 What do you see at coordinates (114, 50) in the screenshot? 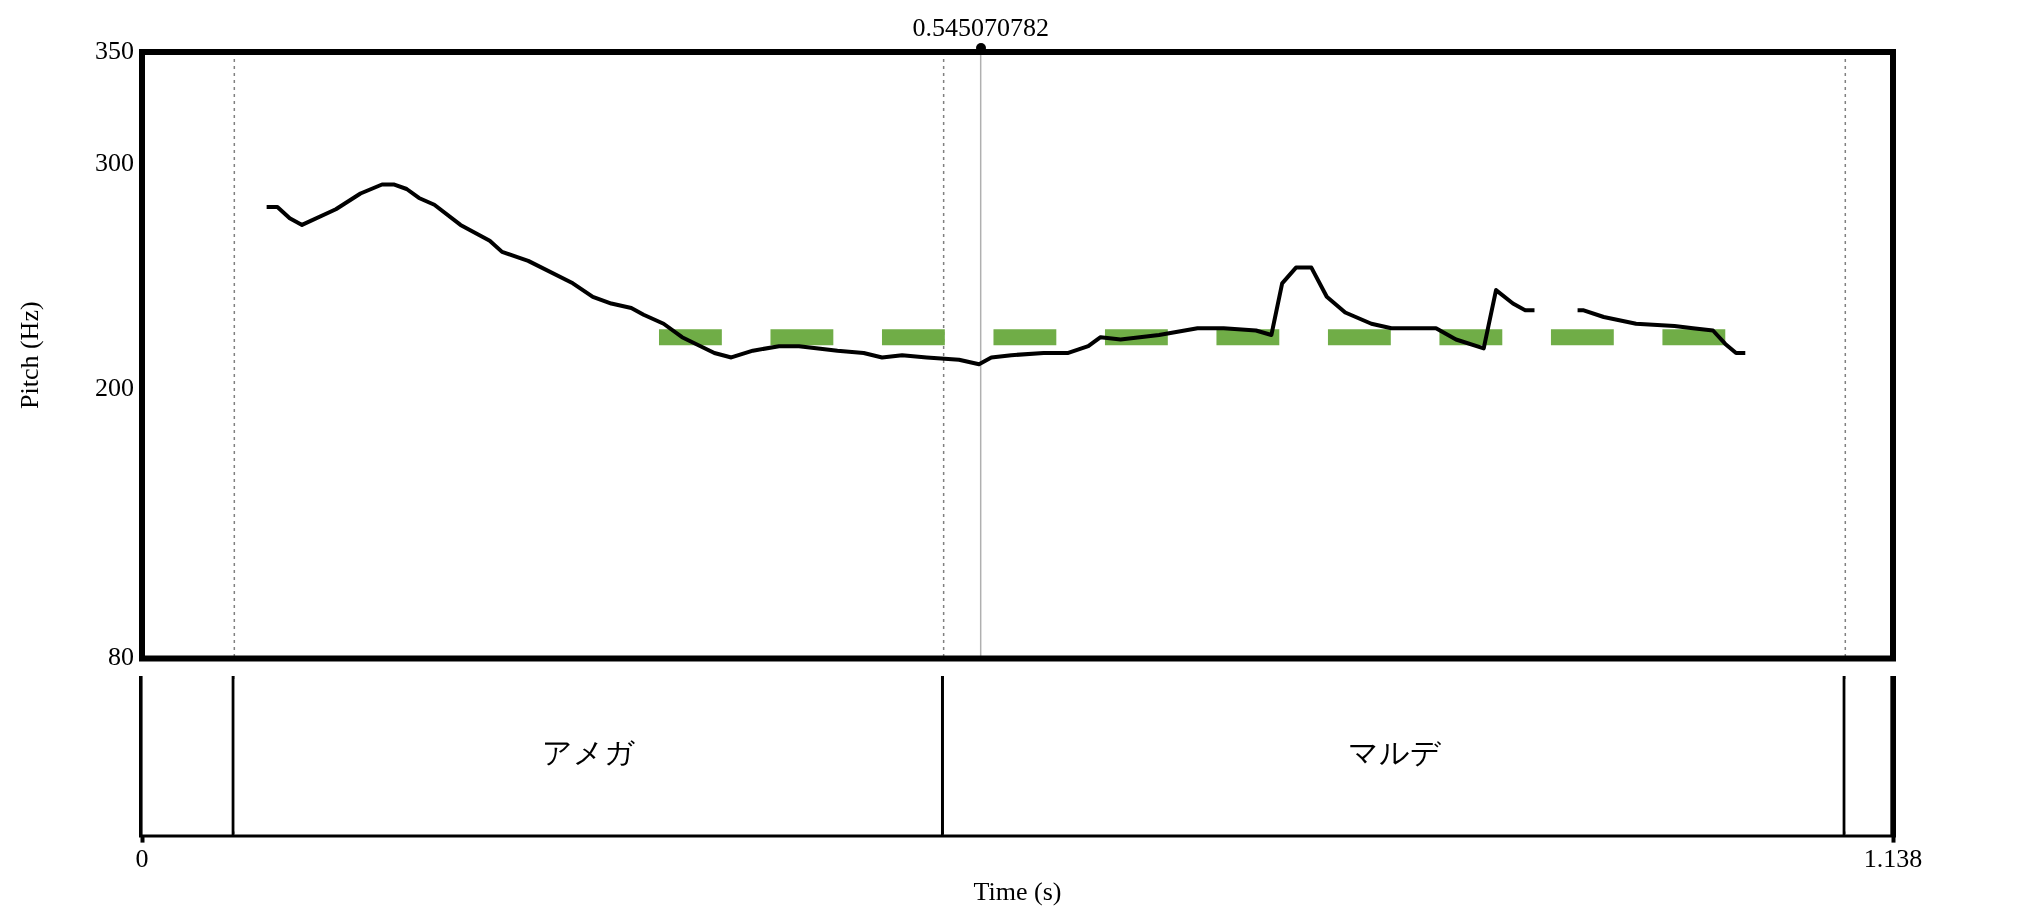
I see `y-tick-label: 350` at bounding box center [114, 50].